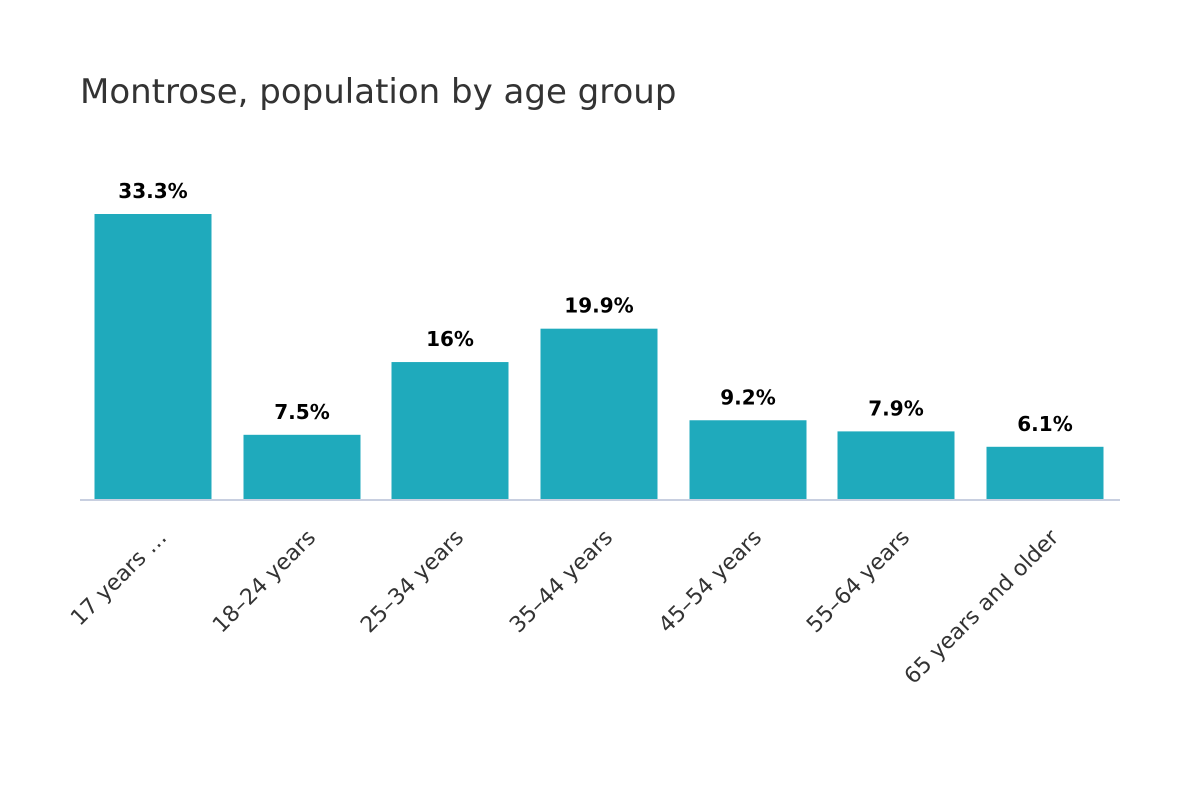 This screenshot has width=1200, height=800. I want to click on bar-data-label: 6.1%, so click(1044, 424).